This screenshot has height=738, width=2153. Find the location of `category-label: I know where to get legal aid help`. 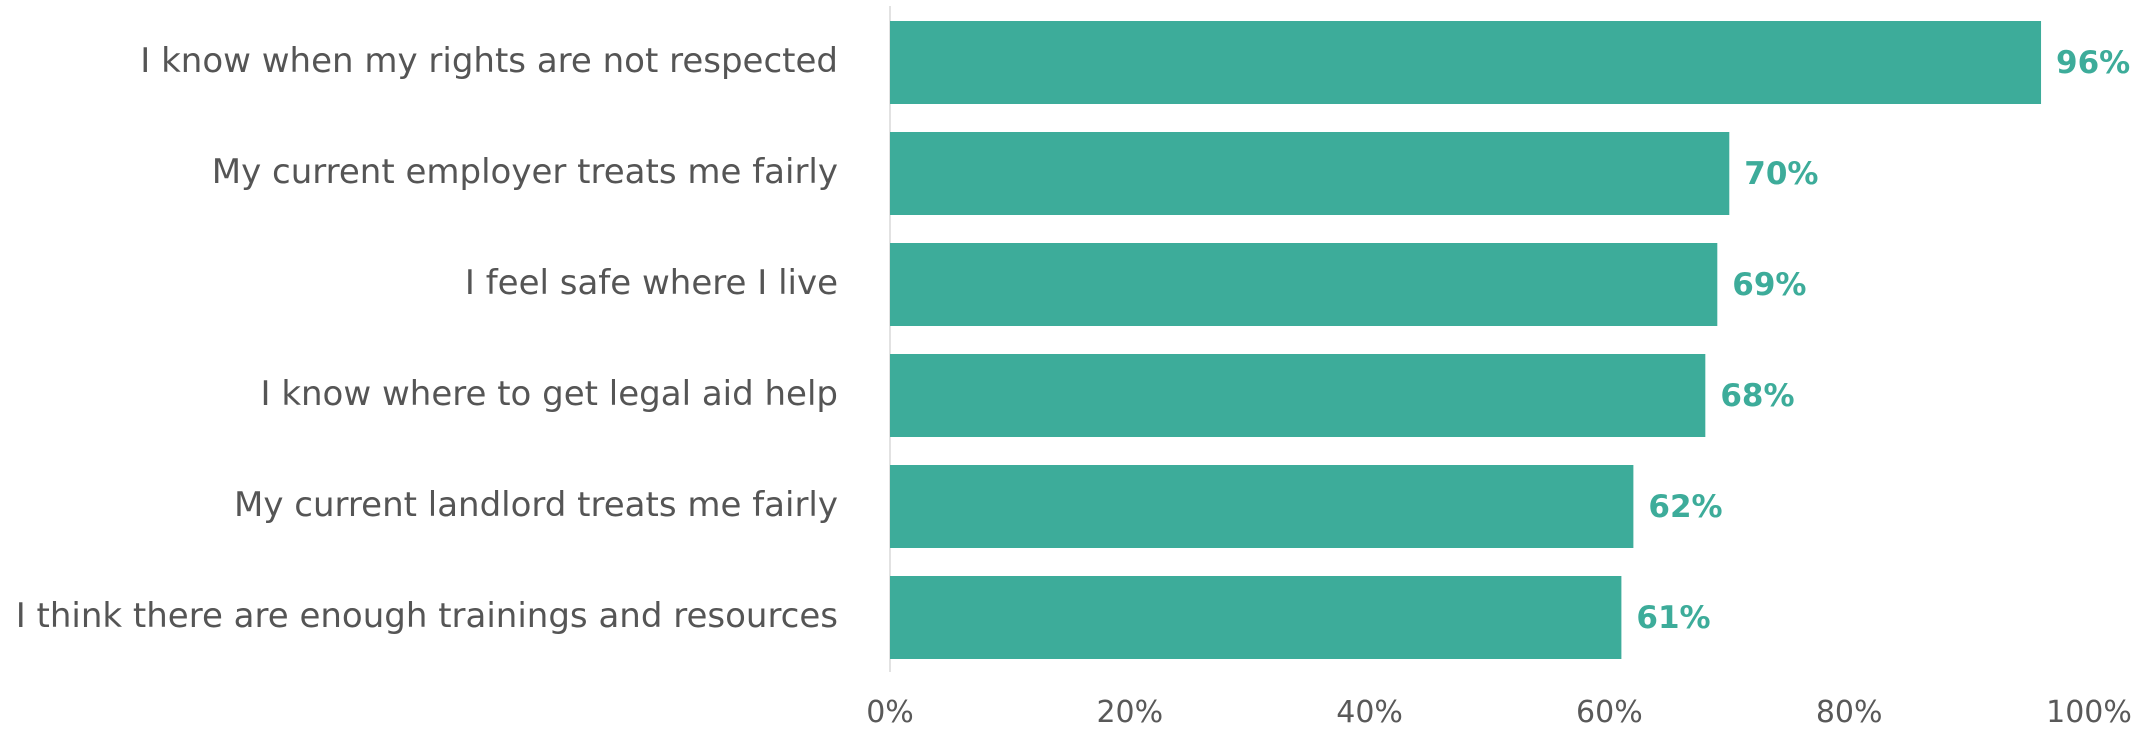

category-label: I know where to get legal aid help is located at coordinates (549, 394).